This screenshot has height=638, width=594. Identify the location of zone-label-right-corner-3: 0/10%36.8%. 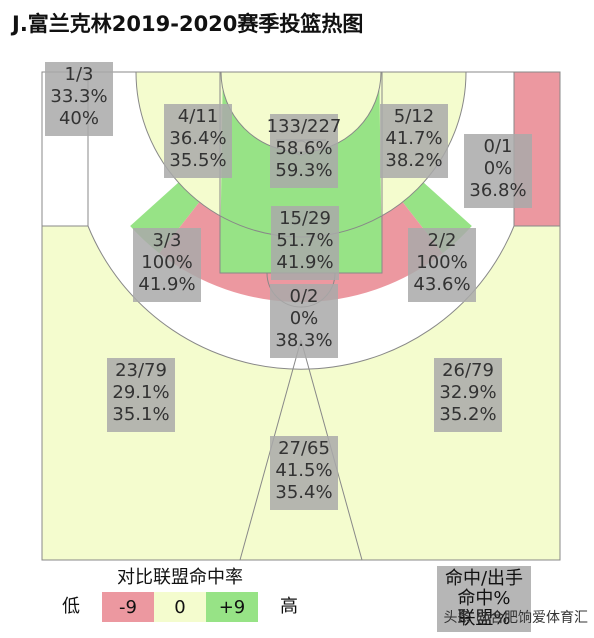
(498, 171).